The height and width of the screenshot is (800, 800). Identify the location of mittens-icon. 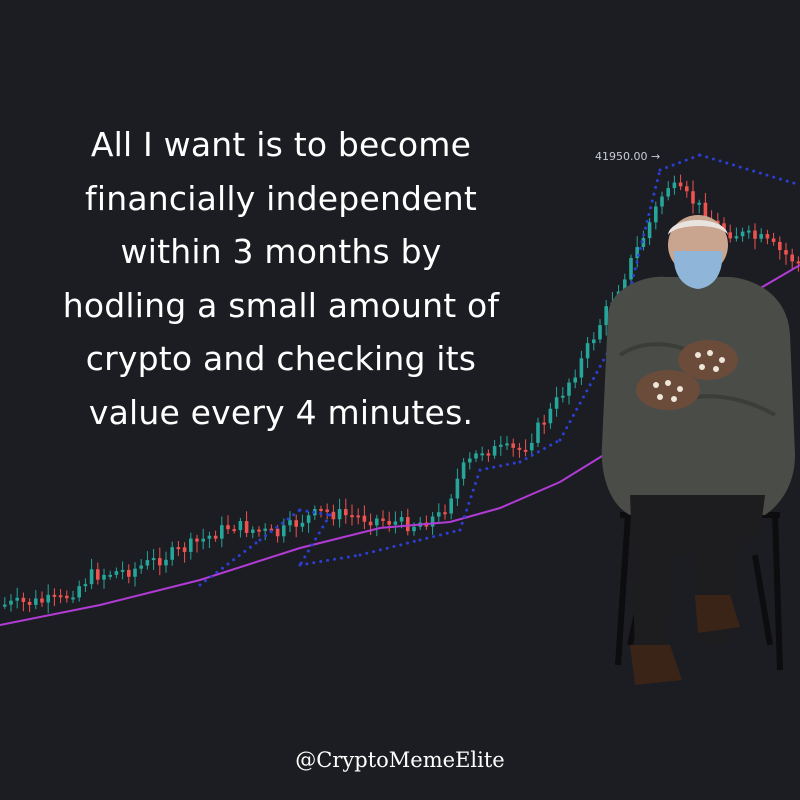
(687, 375).